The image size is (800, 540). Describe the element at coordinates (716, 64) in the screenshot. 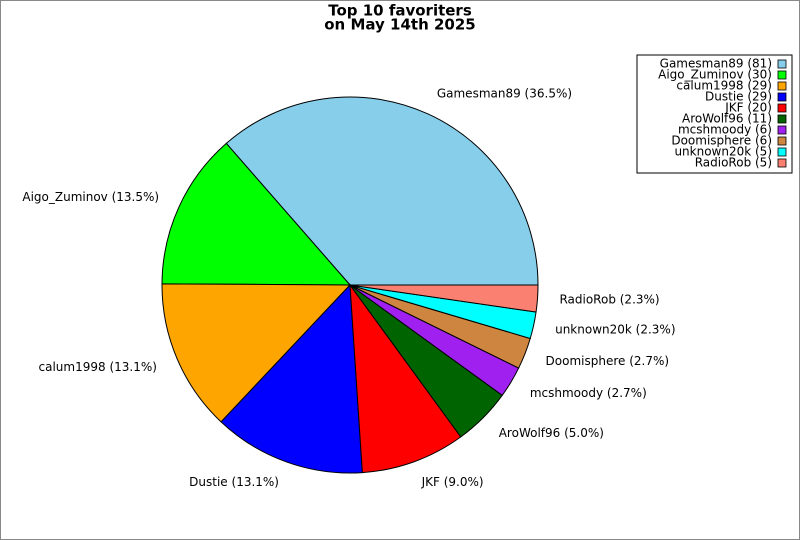

I see `legend-label: Gamesman89 (81)` at that location.